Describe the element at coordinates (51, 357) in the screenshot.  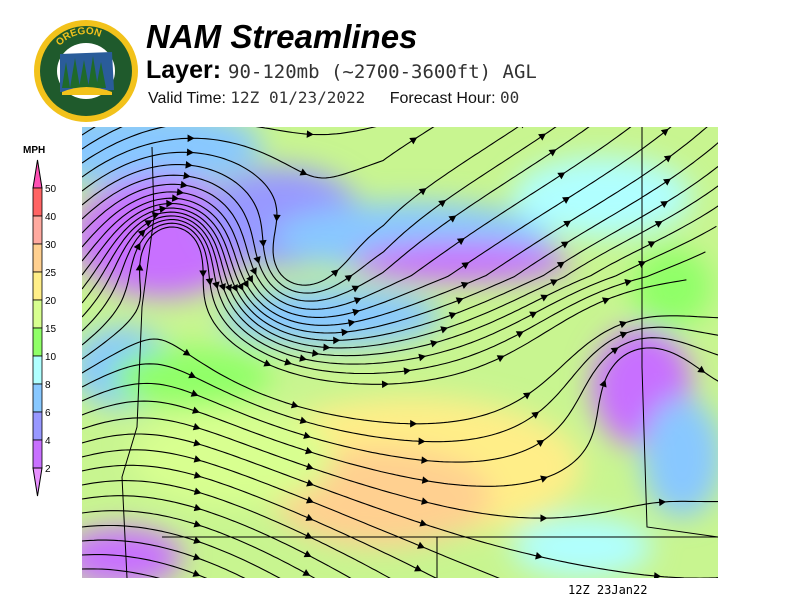
I see `legend-tick-label: 10` at that location.